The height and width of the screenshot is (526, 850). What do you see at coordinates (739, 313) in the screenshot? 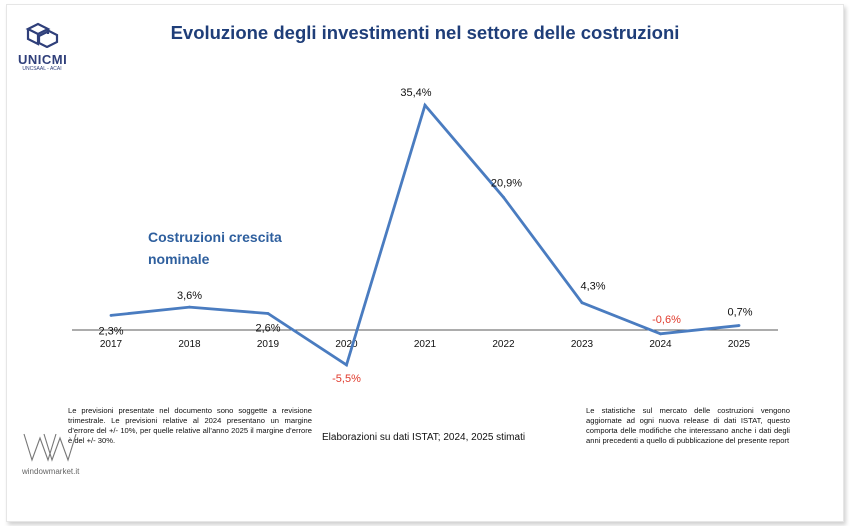
I see `data-label: 0,7%` at bounding box center [739, 313].